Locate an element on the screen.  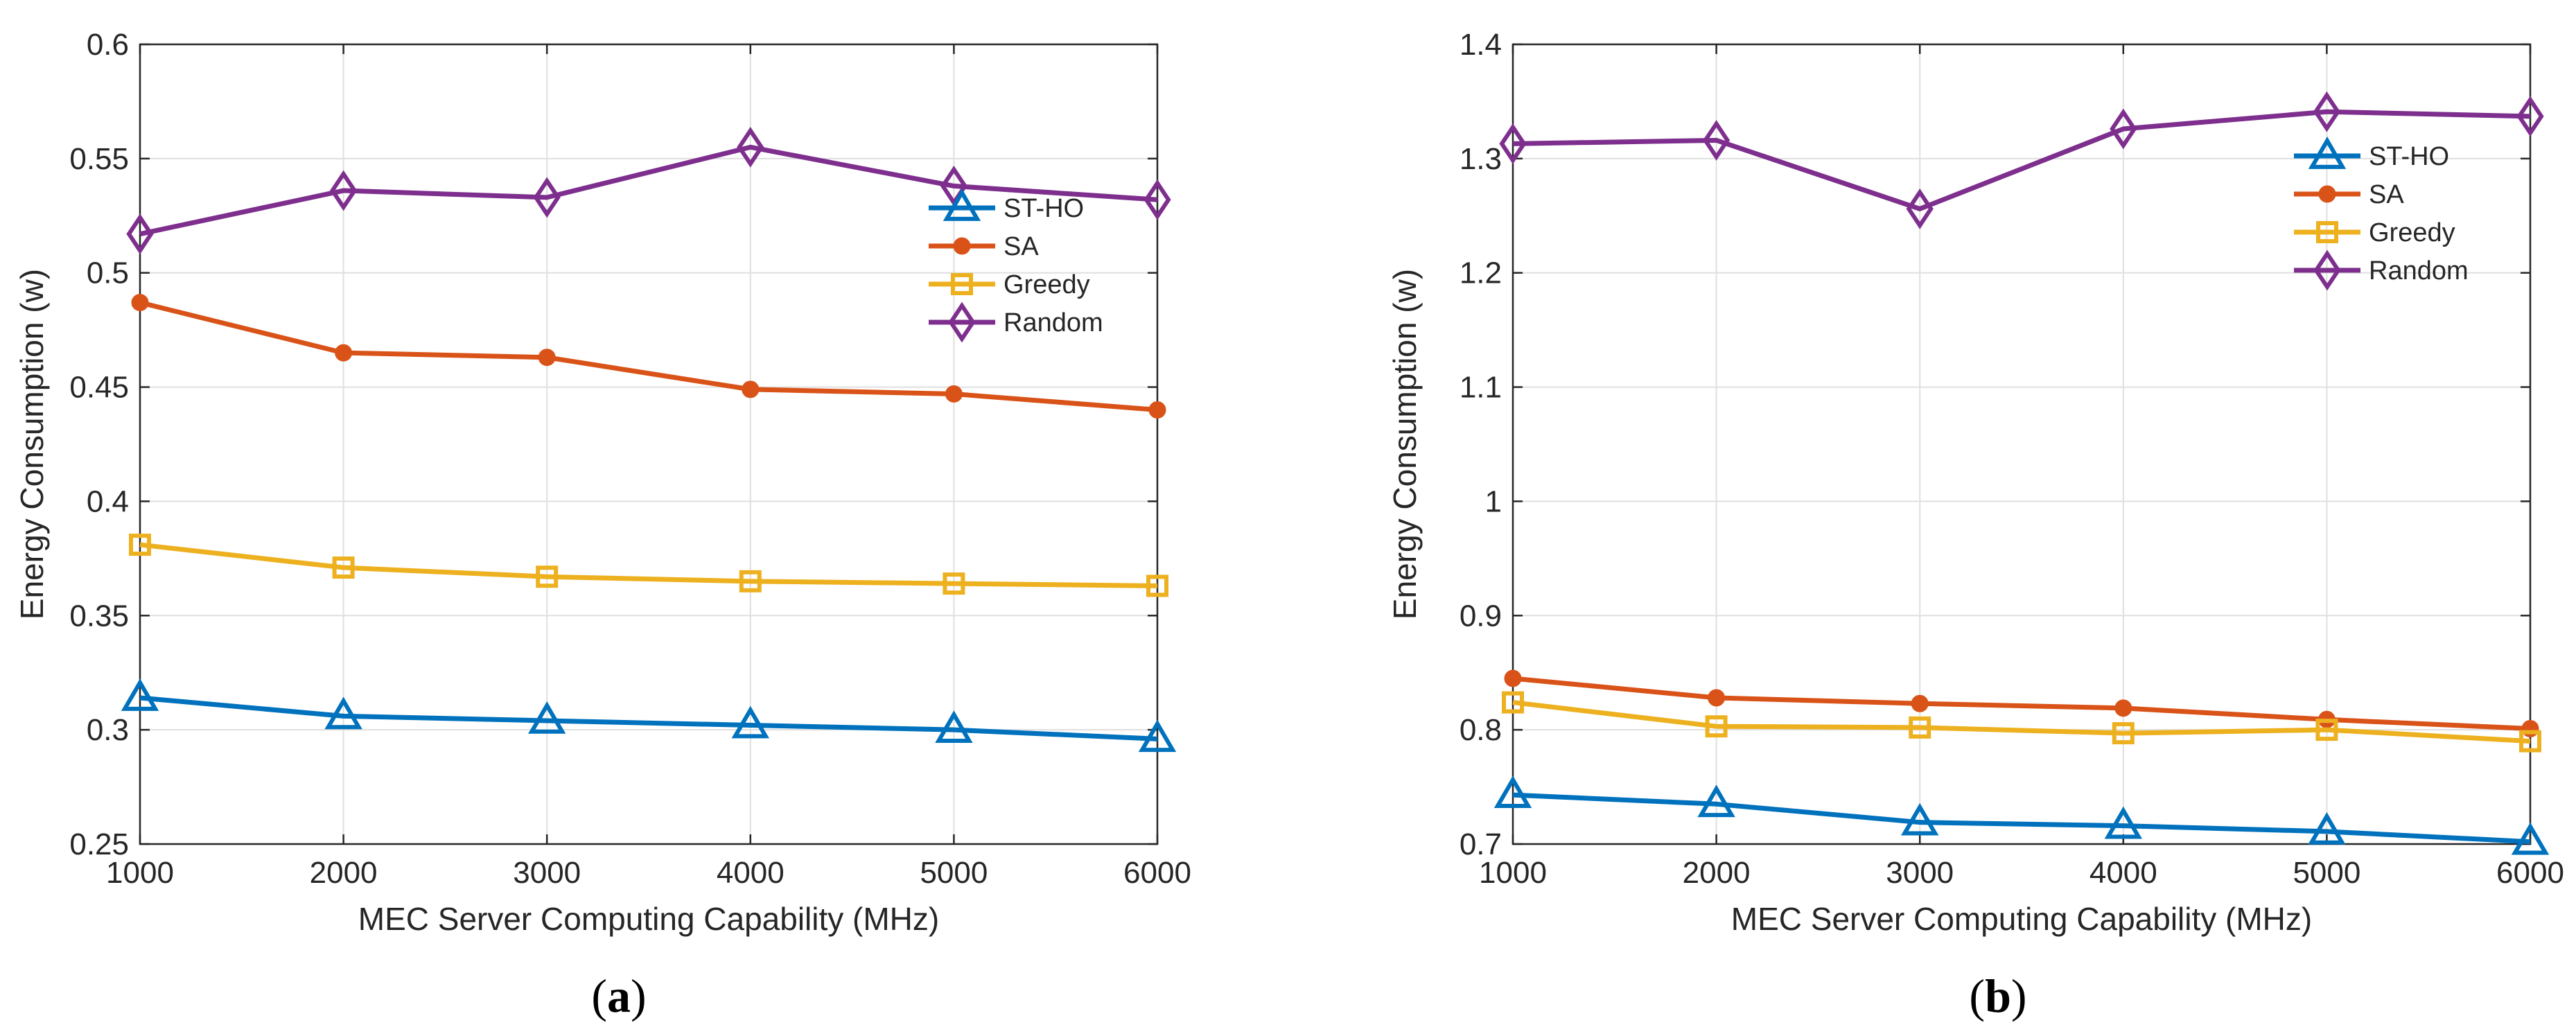
panel-caption: (a) is located at coordinates (618, 996).